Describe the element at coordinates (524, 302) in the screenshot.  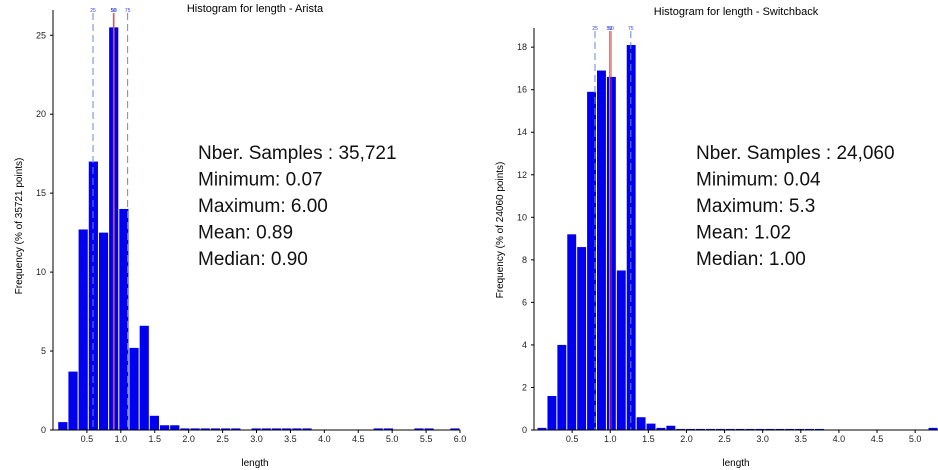
I see `y-tick-label: 6` at that location.